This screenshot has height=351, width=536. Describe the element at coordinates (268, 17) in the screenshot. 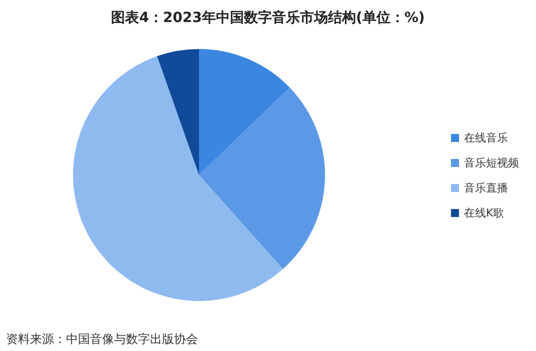

I see `chart-title: 图表4：2023年中国数字音乐市场结构(单位：%)` at that location.